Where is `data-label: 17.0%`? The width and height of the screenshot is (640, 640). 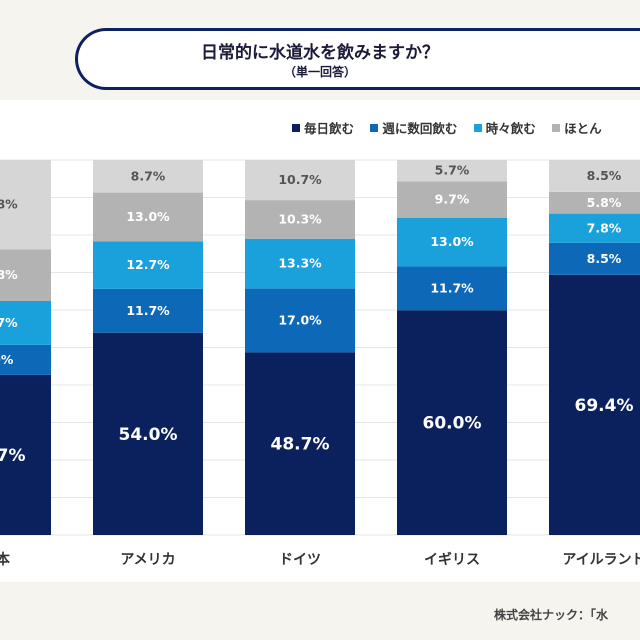 data-label: 17.0% is located at coordinates (300, 320).